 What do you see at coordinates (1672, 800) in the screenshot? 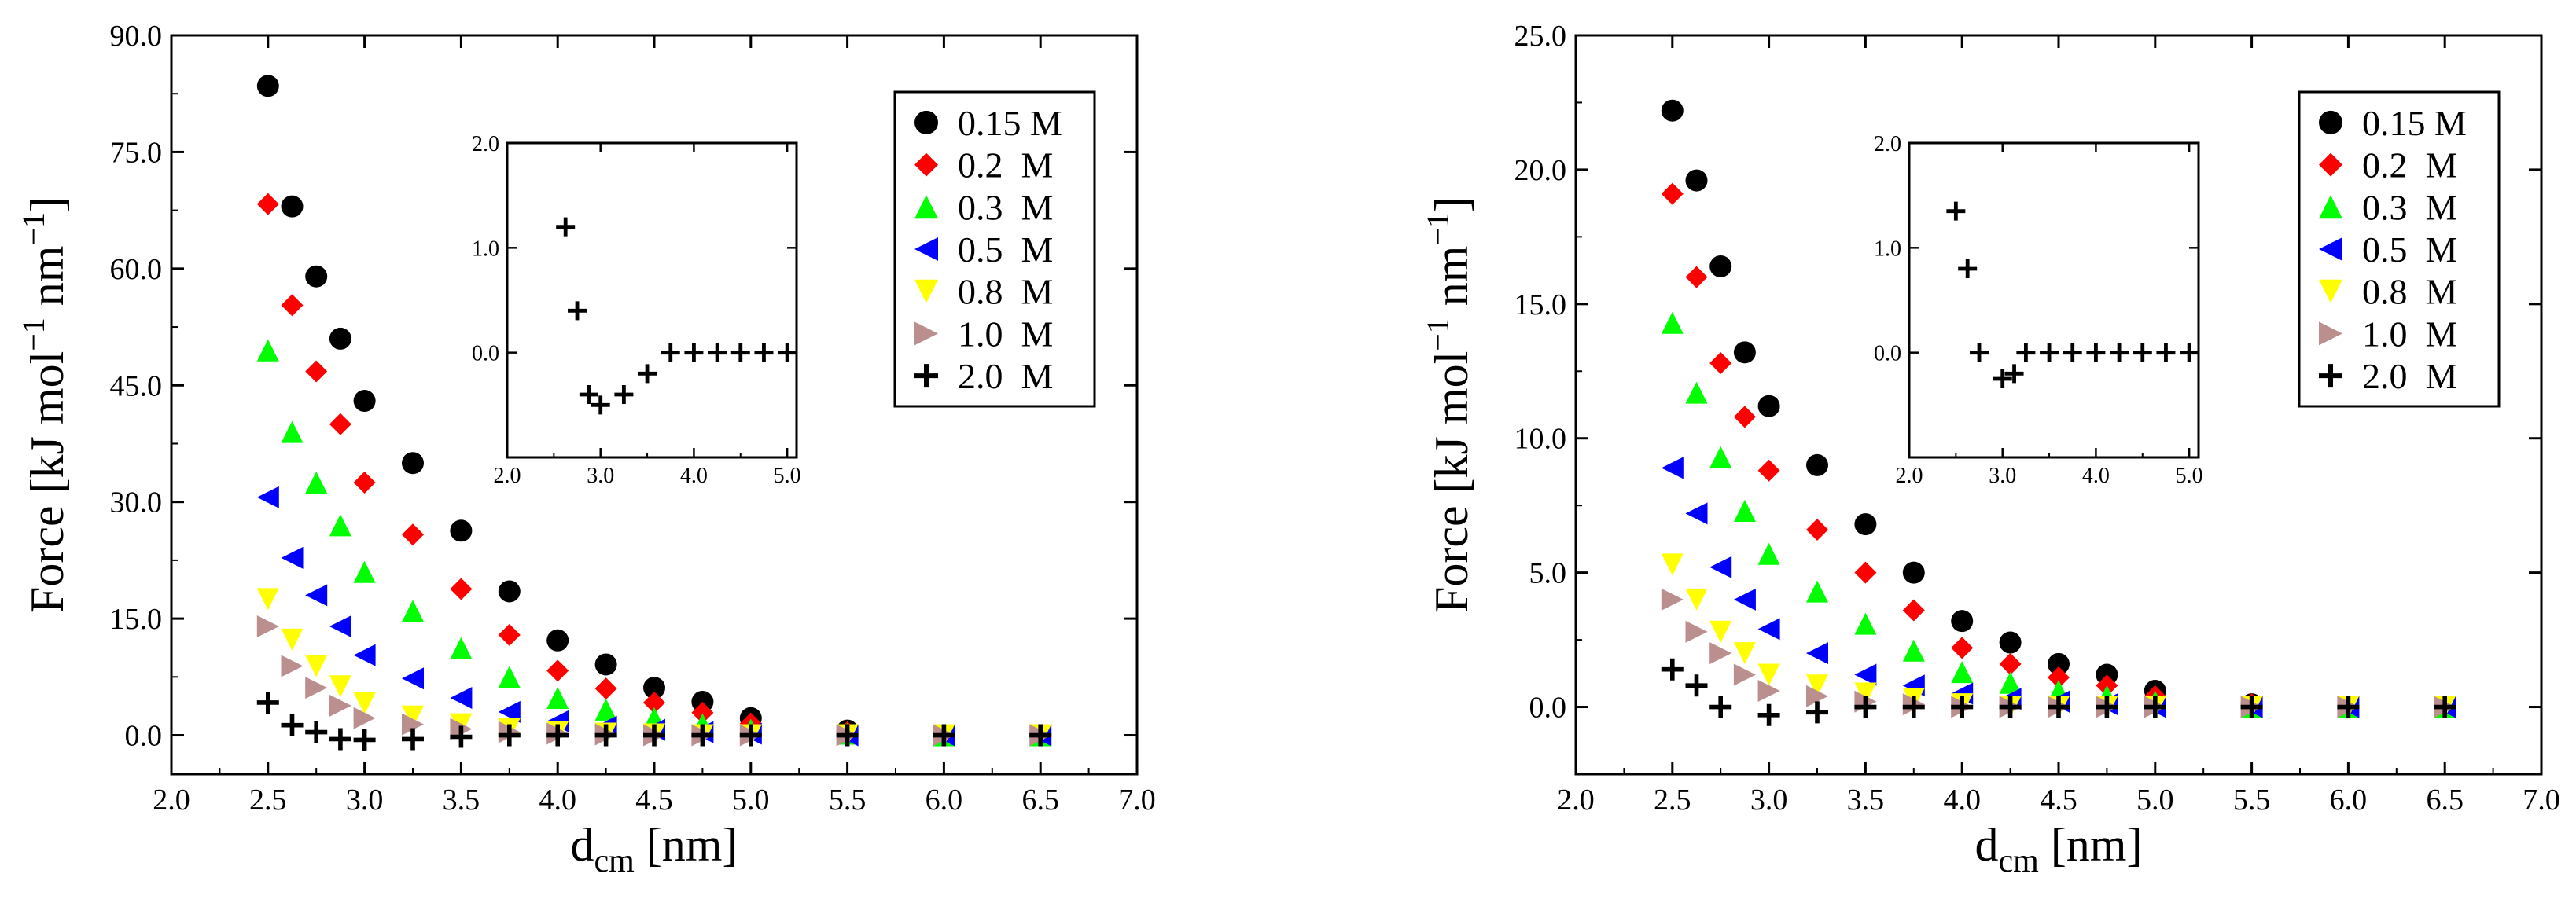
I see `x-tick-label: 2.5` at bounding box center [1672, 800].